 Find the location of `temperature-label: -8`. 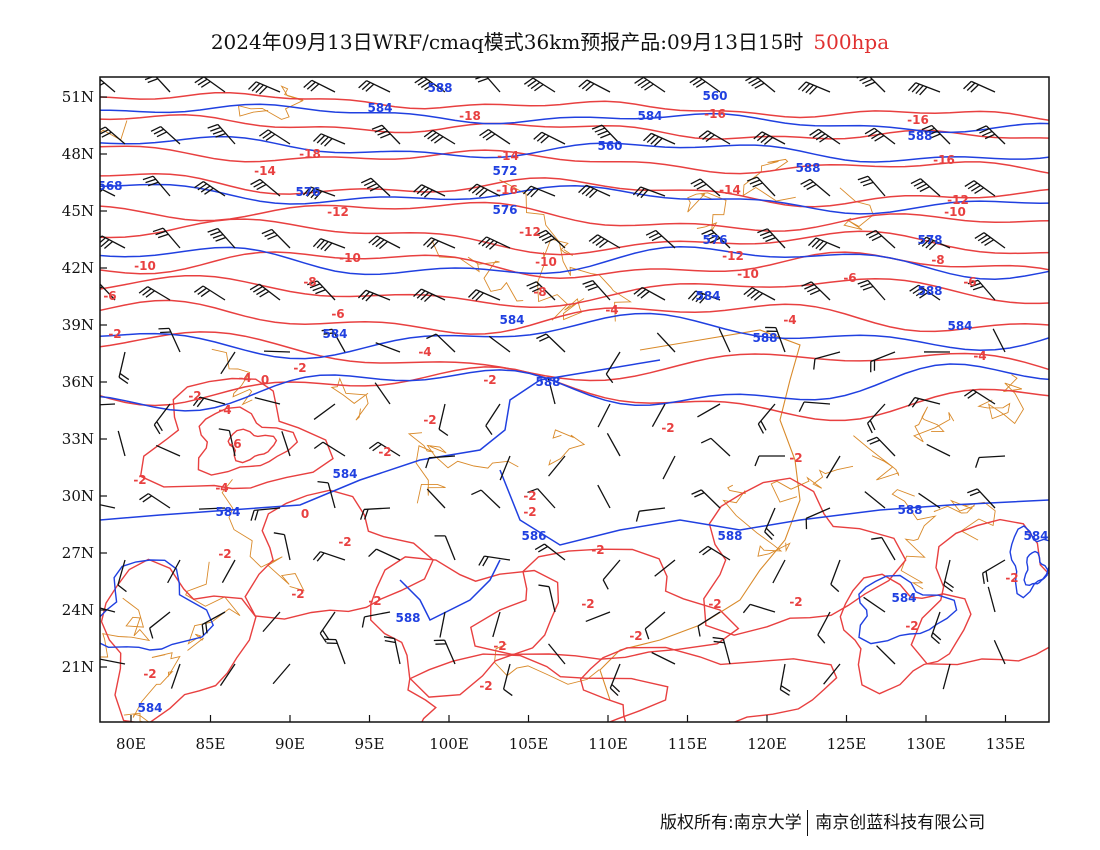

temperature-label: -8 is located at coordinates (539, 292).